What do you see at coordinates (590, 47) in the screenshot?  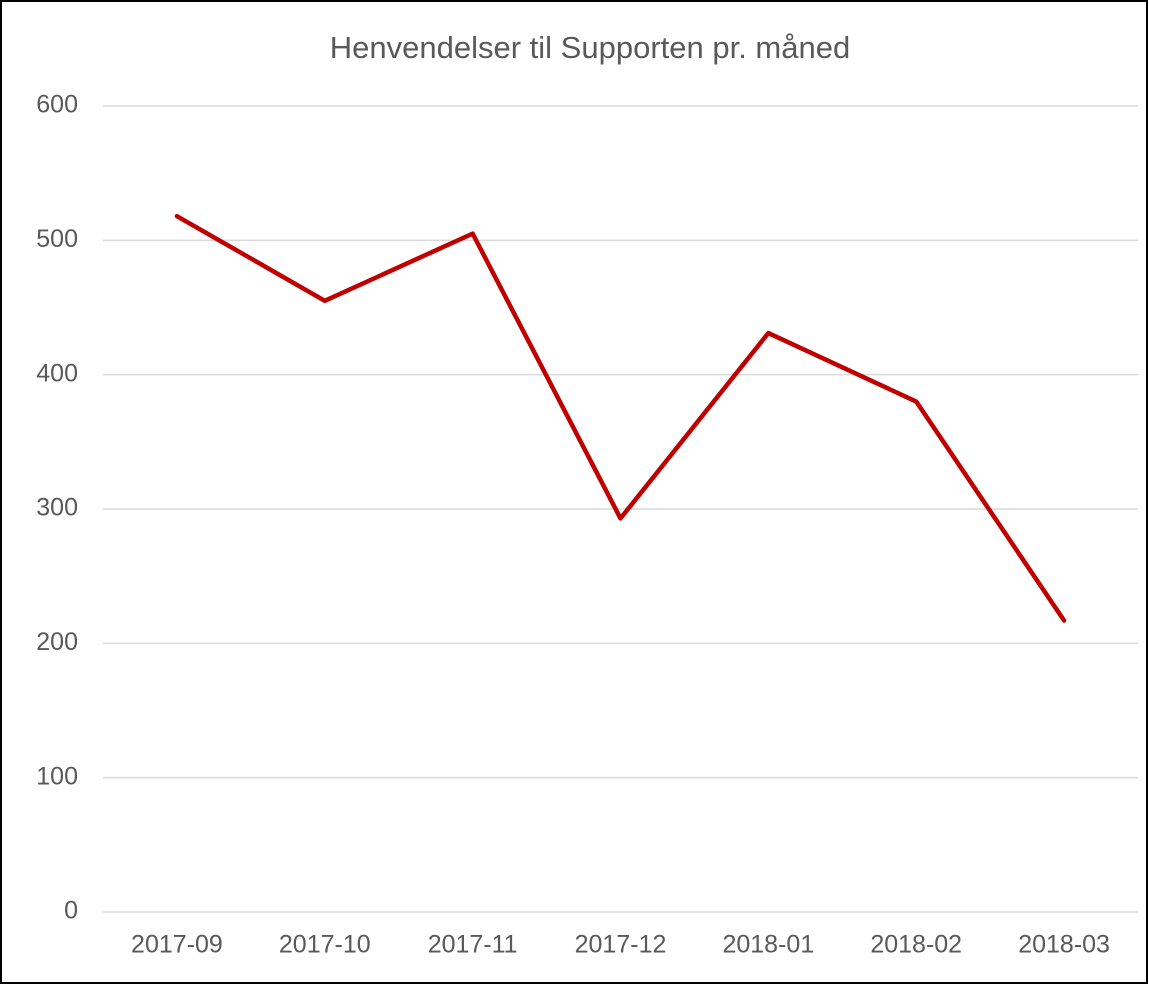 I see `chart-title: Henvendelser til Supporten pr. måned` at bounding box center [590, 47].